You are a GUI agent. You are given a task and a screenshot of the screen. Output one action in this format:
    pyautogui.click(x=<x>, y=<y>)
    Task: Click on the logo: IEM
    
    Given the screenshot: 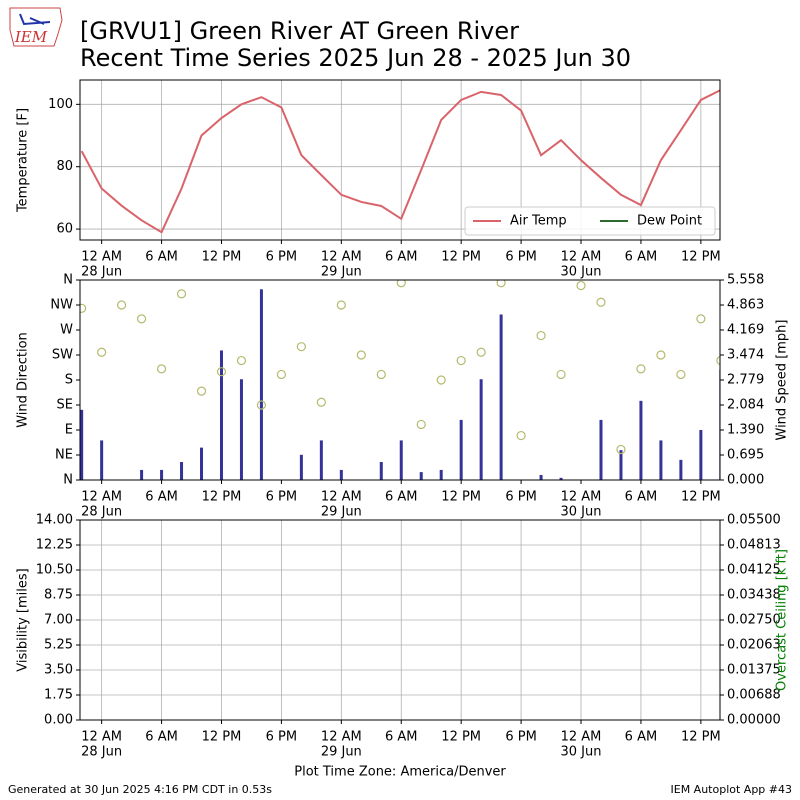 What is the action you would take?
    pyautogui.click(x=36, y=27)
    